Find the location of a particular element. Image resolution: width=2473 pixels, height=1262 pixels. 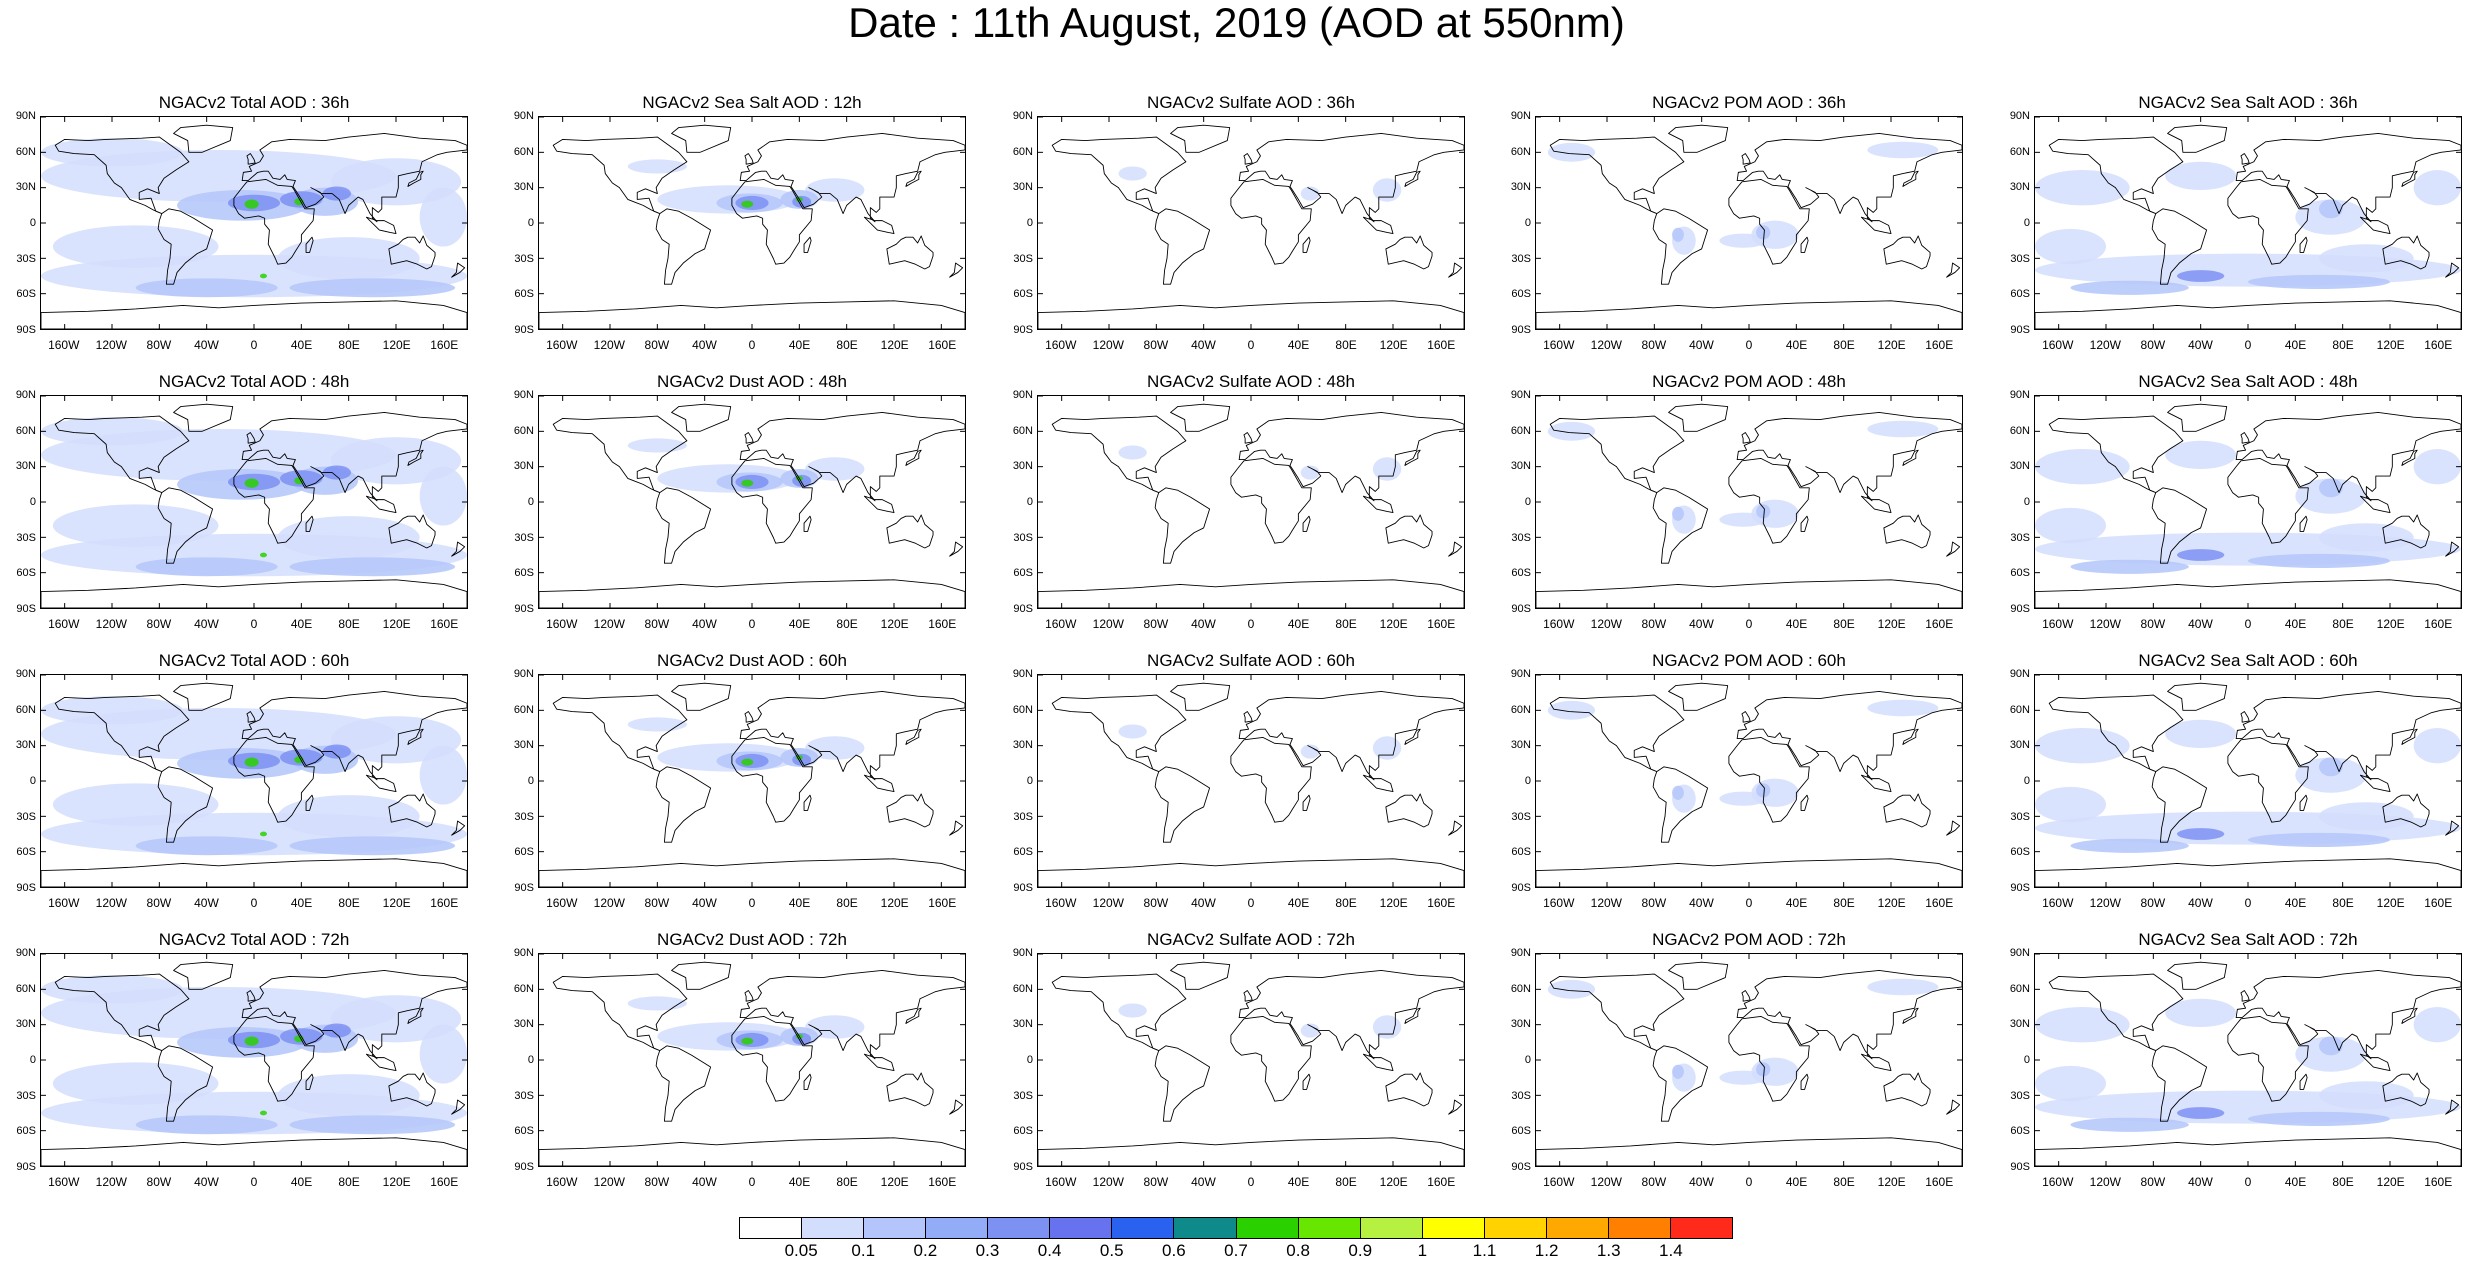

coastline-new-zealand is located at coordinates (1455, 828).